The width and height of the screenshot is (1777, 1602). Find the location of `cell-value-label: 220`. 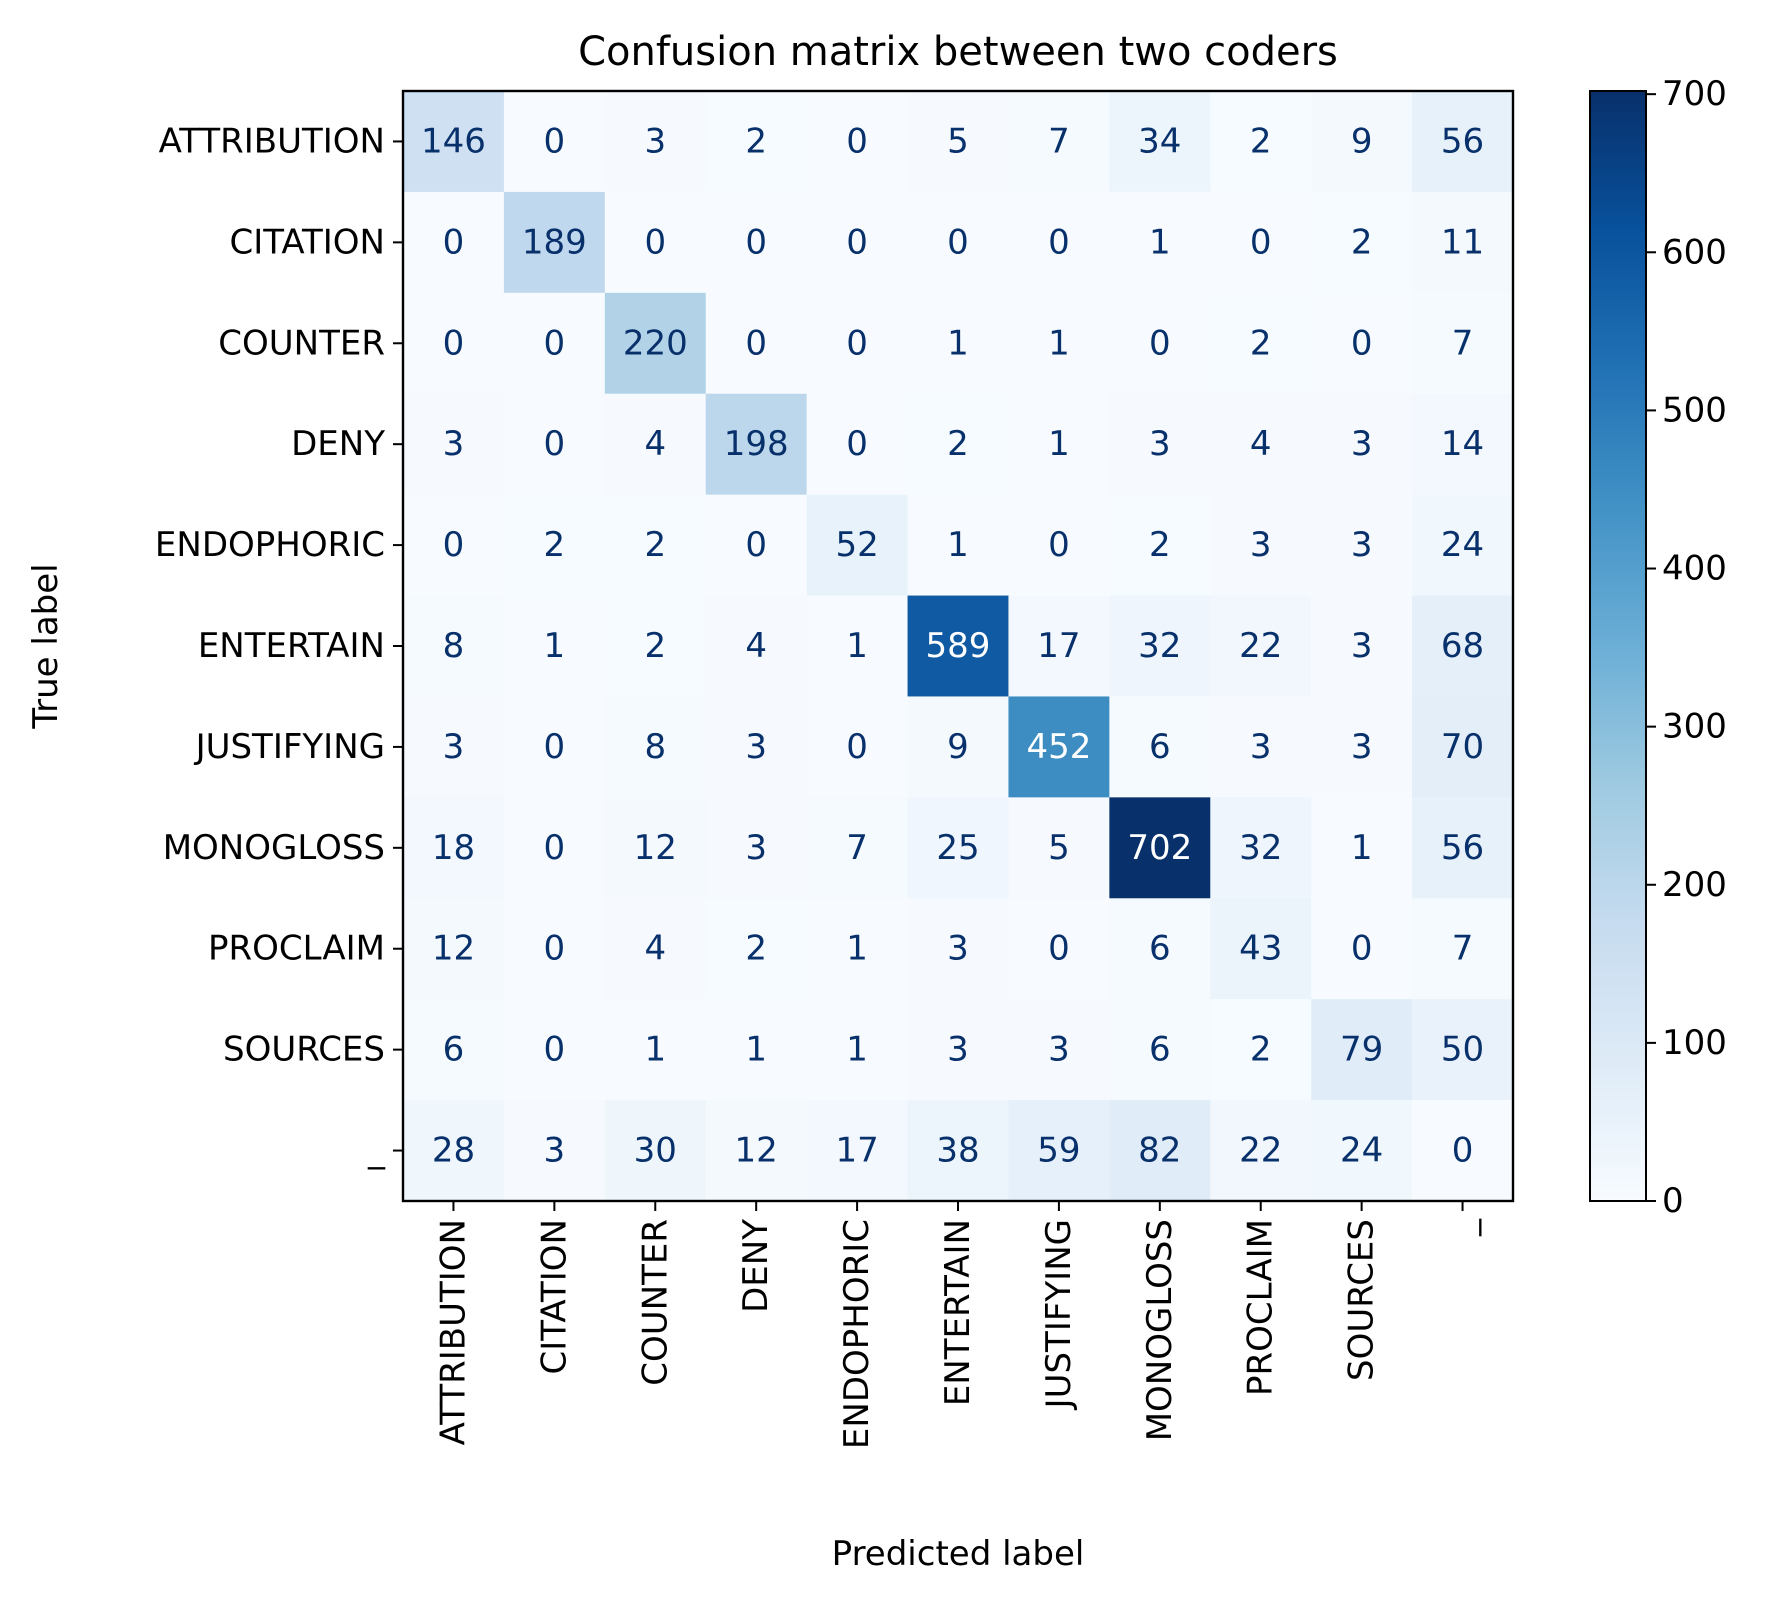

cell-value-label: 220 is located at coordinates (655, 343).